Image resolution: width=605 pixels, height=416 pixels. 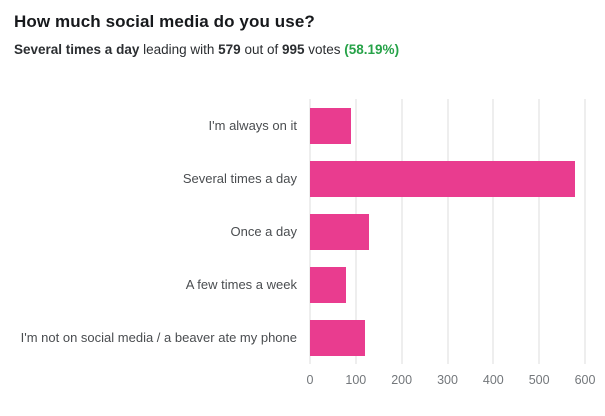 I want to click on x-tick-label: 300, so click(x=447, y=380).